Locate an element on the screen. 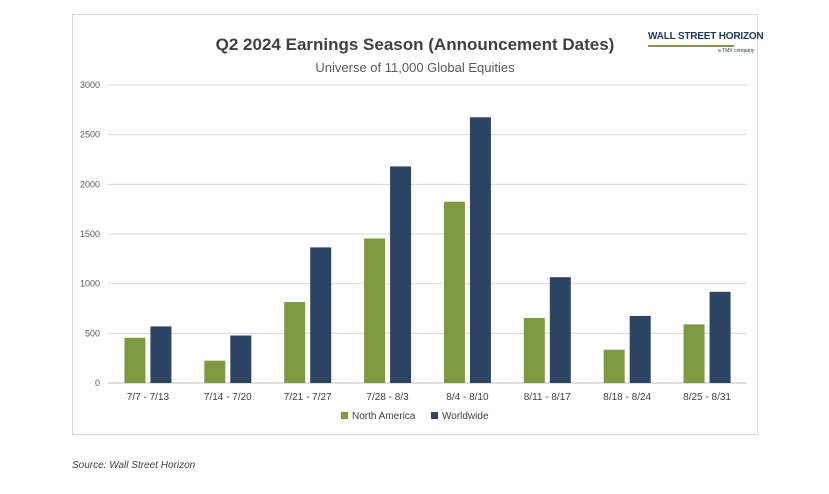 The image size is (829, 494). y-tick-label: 0 is located at coordinates (97, 383).